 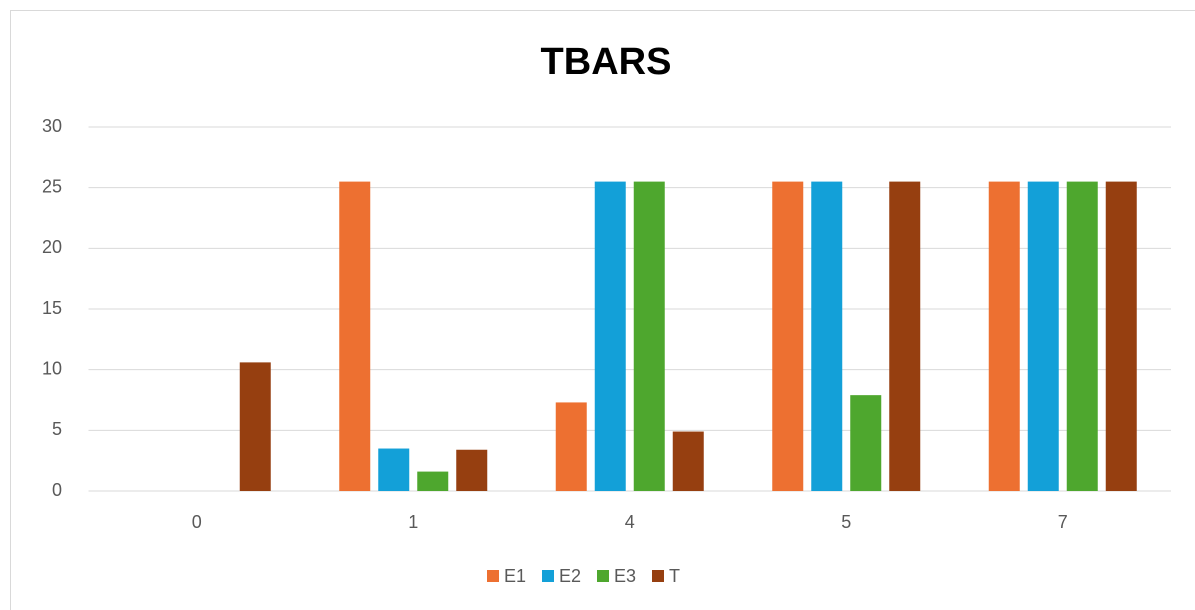 I want to click on legend-label: E2, so click(x=570, y=576).